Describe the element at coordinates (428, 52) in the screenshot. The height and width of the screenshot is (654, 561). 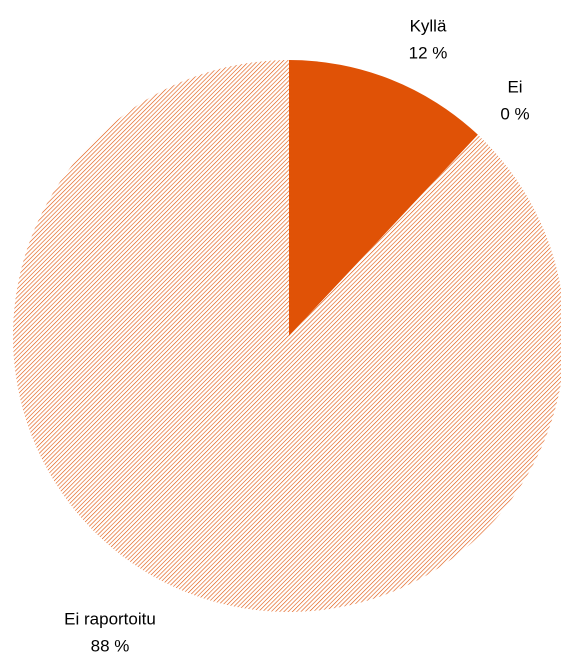
I see `slice-value-label: 12 %` at that location.